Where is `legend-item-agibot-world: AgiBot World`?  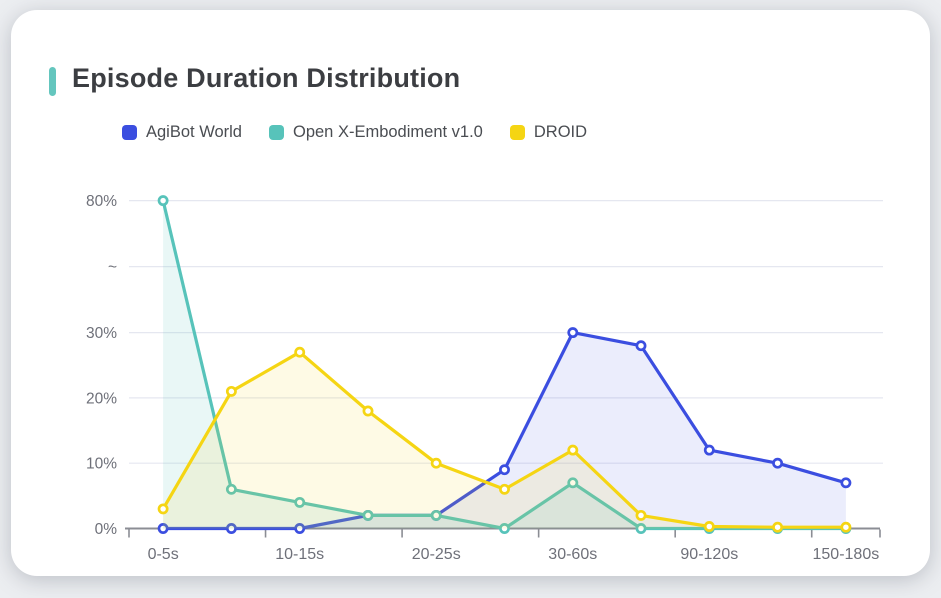 legend-item-agibot-world: AgiBot World is located at coordinates (182, 132).